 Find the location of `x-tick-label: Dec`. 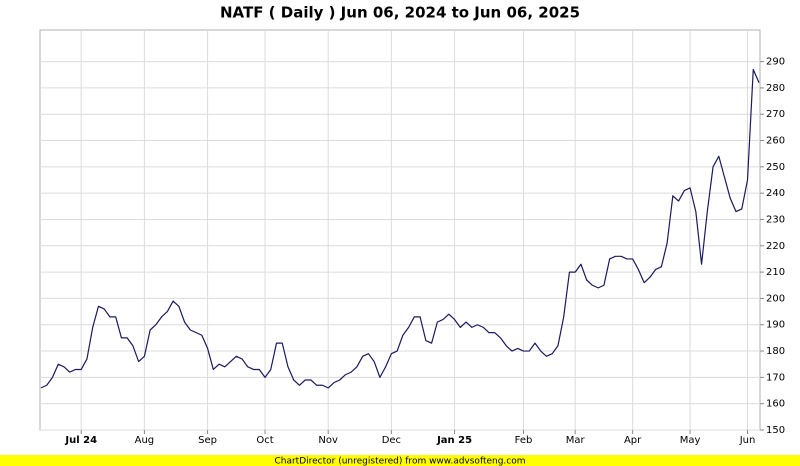

x-tick-label: Dec is located at coordinates (391, 440).